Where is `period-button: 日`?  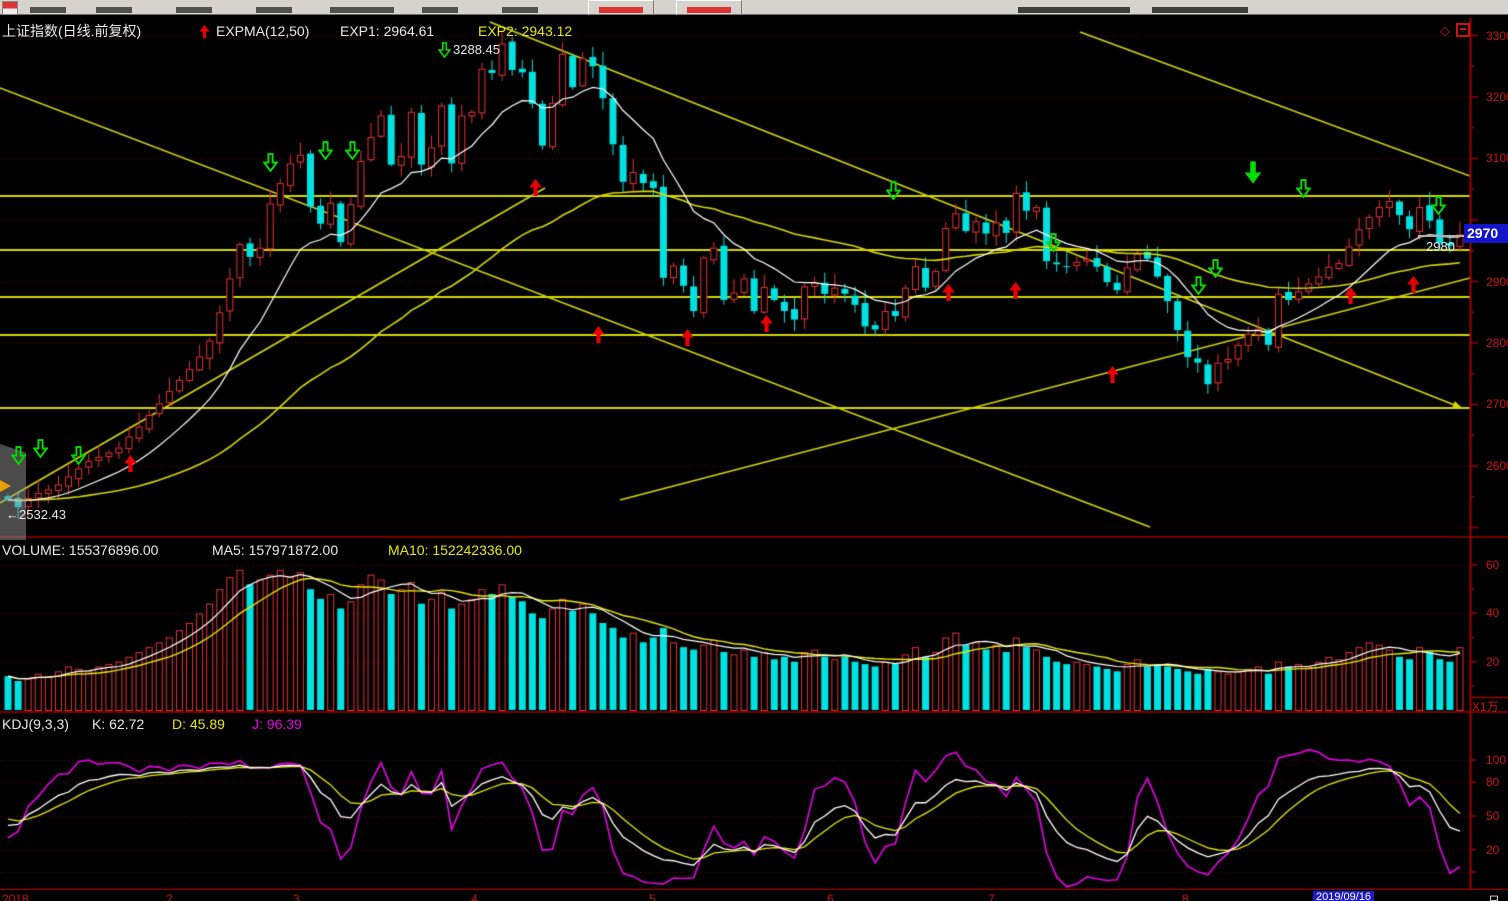
period-button: 日 is located at coordinates (1494, 897).